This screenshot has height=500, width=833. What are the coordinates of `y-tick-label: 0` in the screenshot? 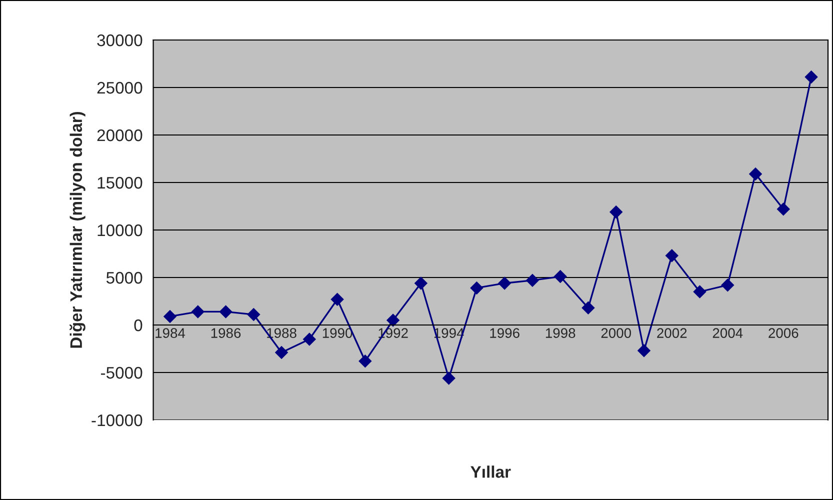 It's located at (138, 325).